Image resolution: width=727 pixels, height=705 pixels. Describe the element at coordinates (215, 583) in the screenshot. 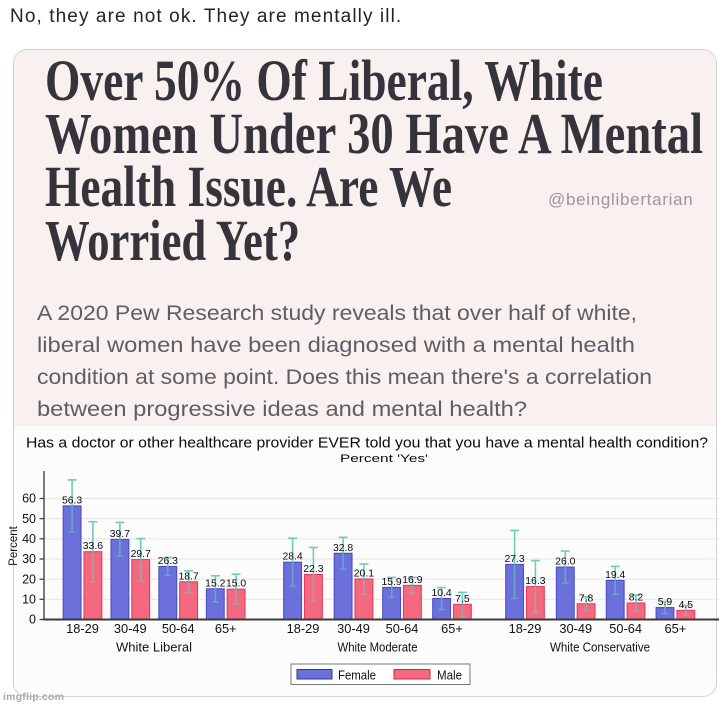

I see `svg-text: 15.2` at that location.